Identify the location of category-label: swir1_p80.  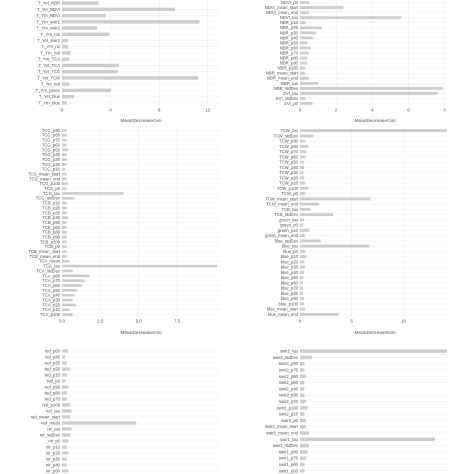
(289, 451).